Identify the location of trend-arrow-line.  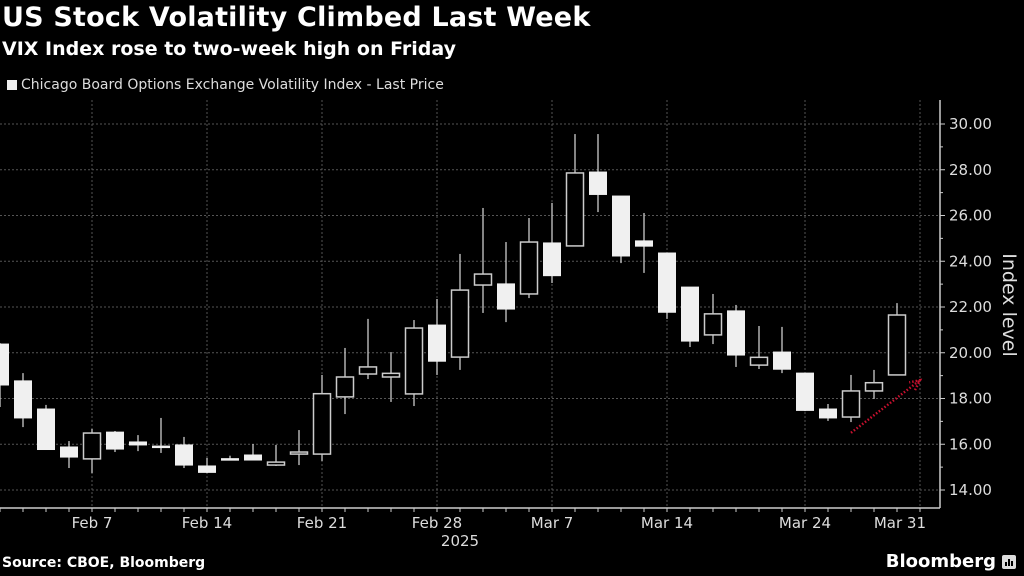
(885, 406).